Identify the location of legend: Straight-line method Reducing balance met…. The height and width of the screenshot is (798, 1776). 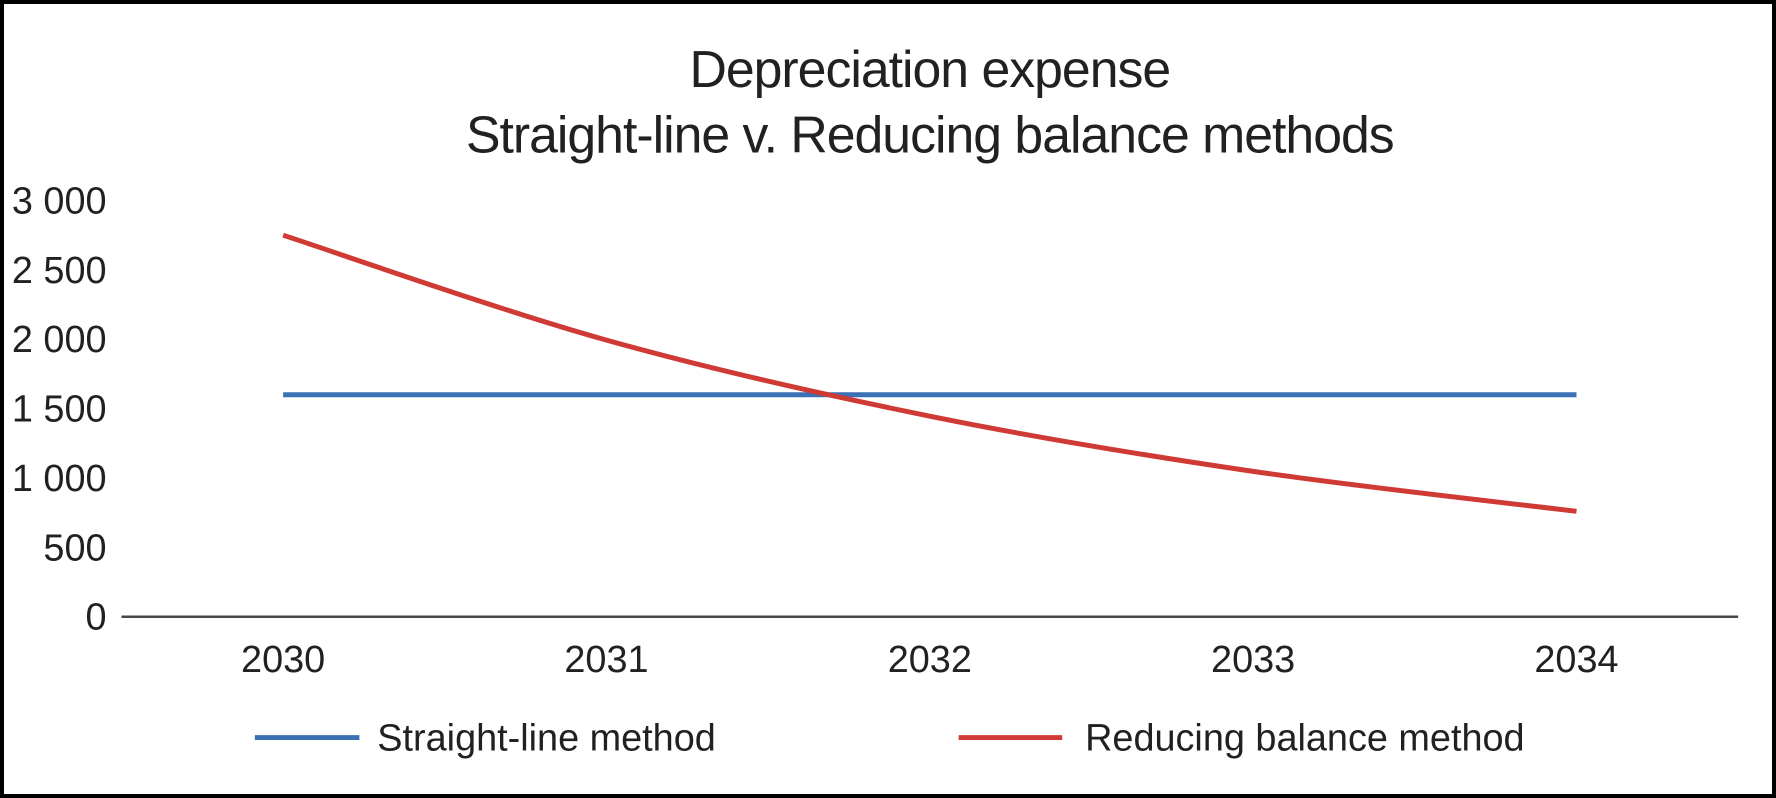
(889, 738).